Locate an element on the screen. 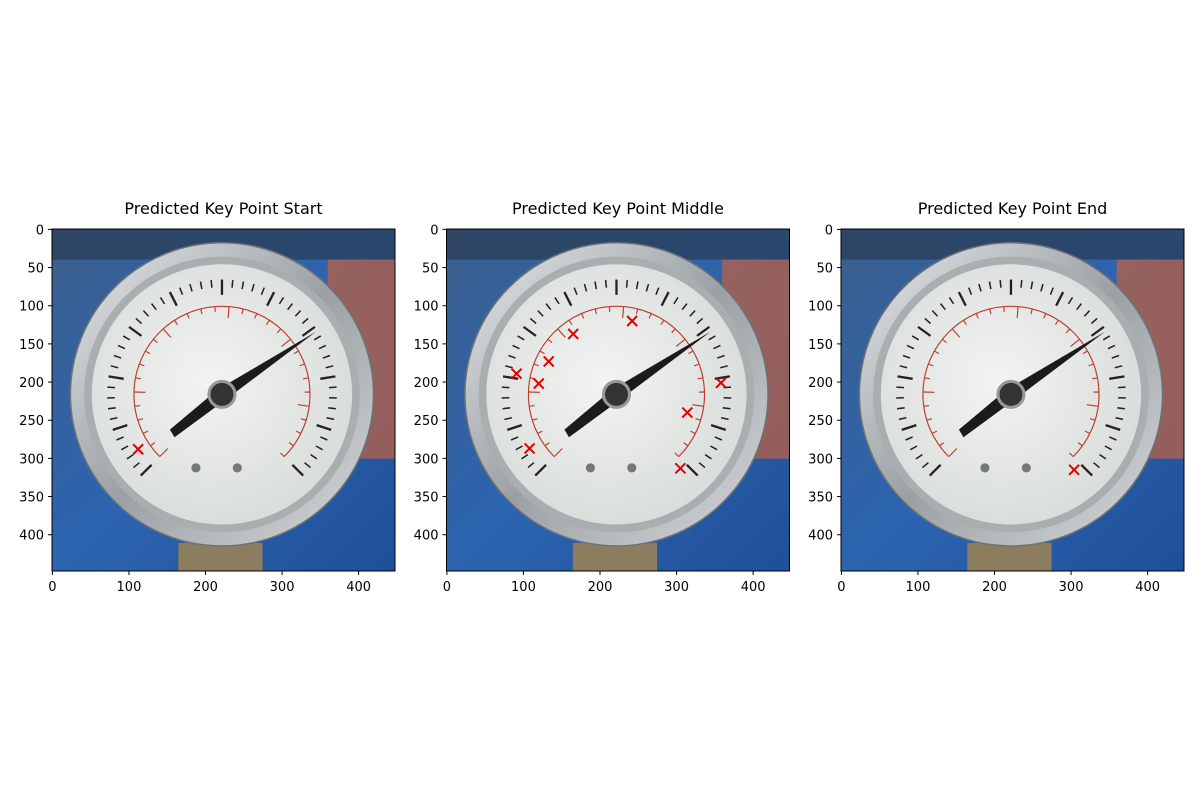 The height and width of the screenshot is (804, 1200). chart-title: Predicted Key Point End is located at coordinates (1013, 208).